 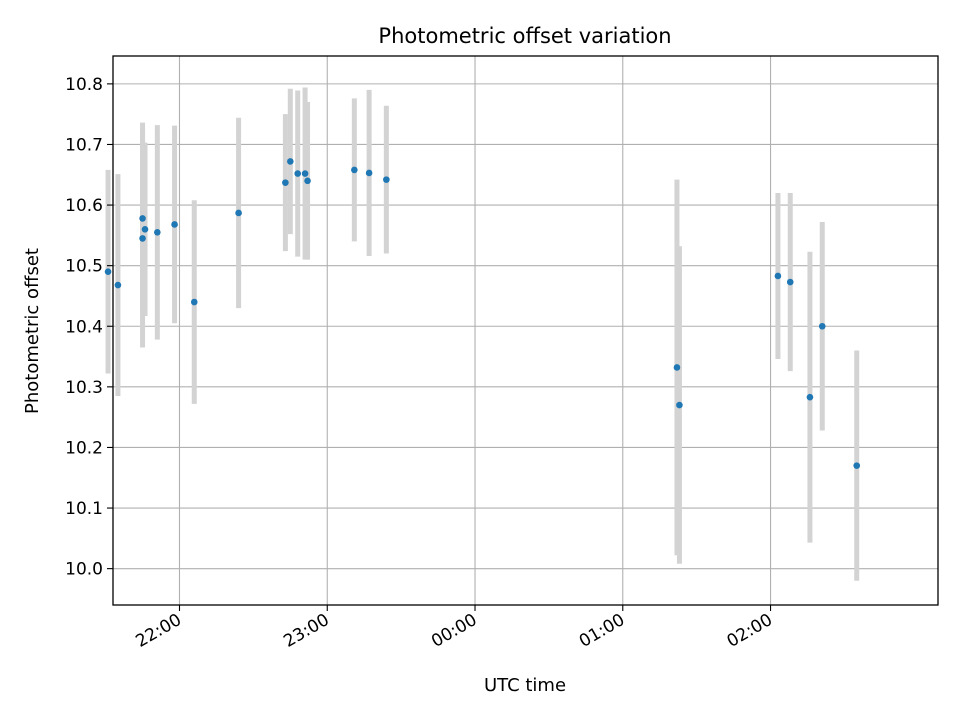 I want to click on x-tick-label: 22:00, so click(x=159, y=631).